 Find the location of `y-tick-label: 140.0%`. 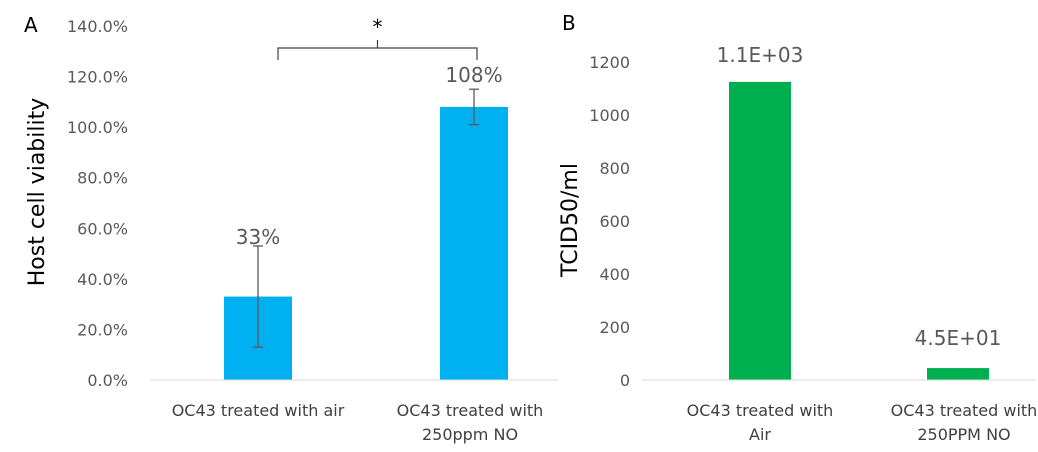

y-tick-label: 140.0% is located at coordinates (97, 26).